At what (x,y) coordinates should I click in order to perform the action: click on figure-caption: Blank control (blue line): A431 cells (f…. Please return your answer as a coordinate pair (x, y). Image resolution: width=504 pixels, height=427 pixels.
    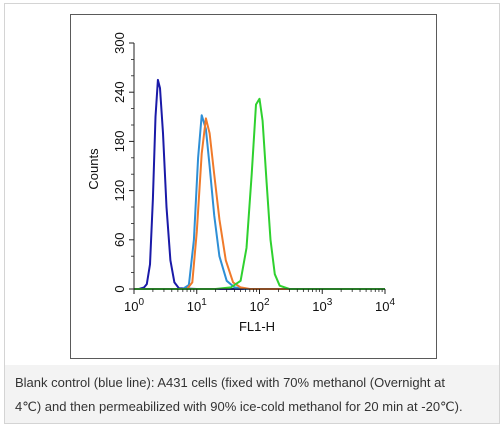
    Looking at the image, I should click on (252, 394).